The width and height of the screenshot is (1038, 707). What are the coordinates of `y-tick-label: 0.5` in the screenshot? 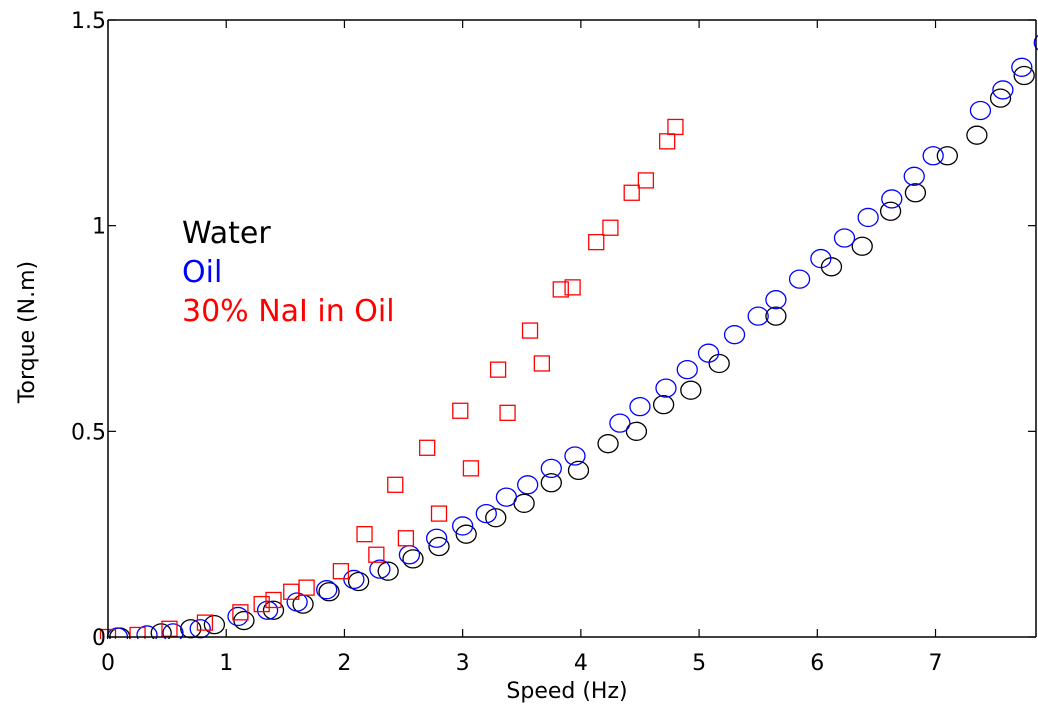 It's located at (88, 432).